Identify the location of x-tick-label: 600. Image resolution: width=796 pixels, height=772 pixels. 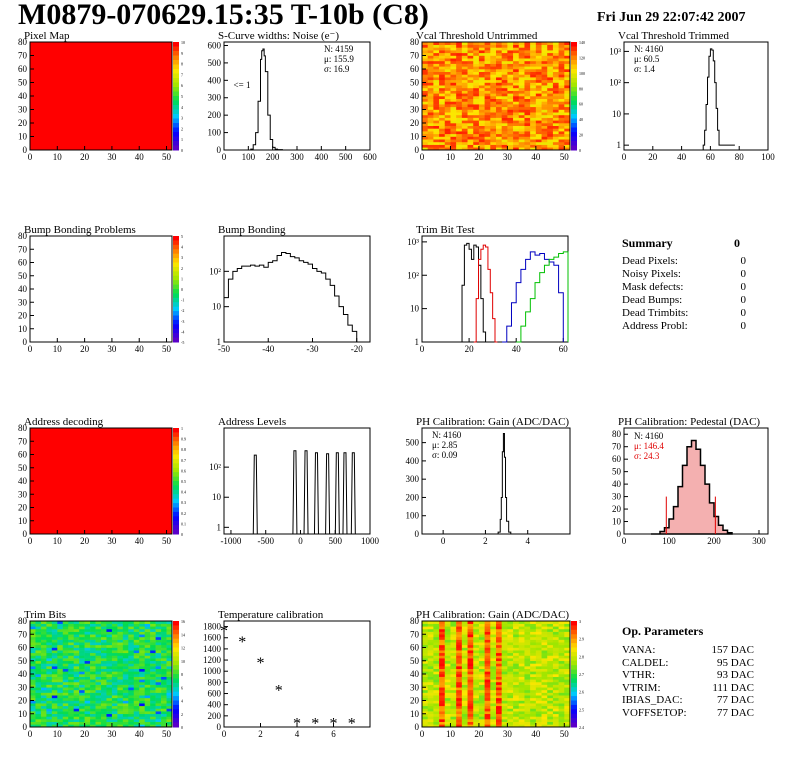
(370, 157).